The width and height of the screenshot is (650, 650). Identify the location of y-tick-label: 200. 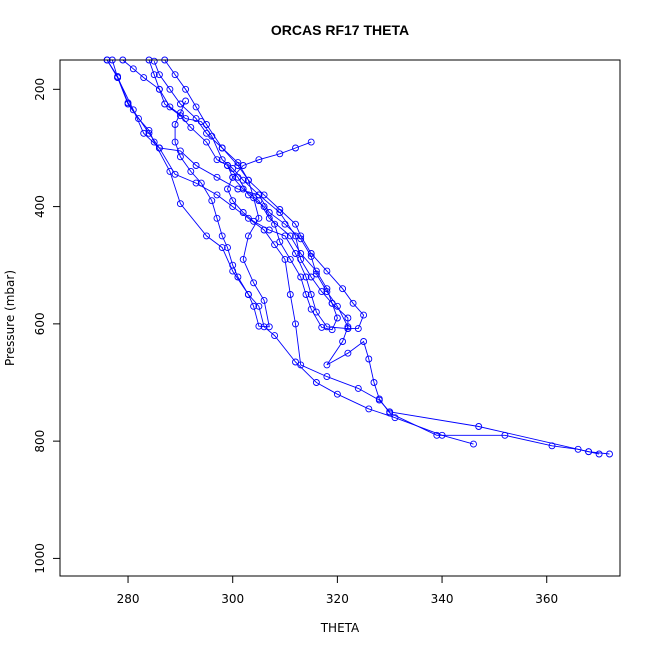
(40, 89).